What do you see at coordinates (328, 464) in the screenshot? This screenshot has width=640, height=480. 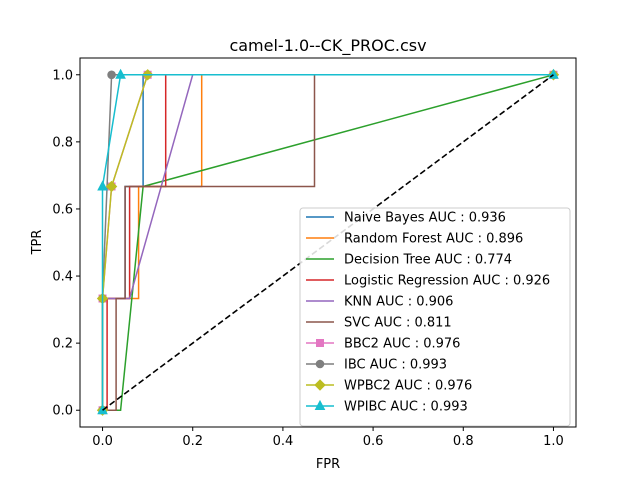 I see `x-axis-label: FPR` at bounding box center [328, 464].